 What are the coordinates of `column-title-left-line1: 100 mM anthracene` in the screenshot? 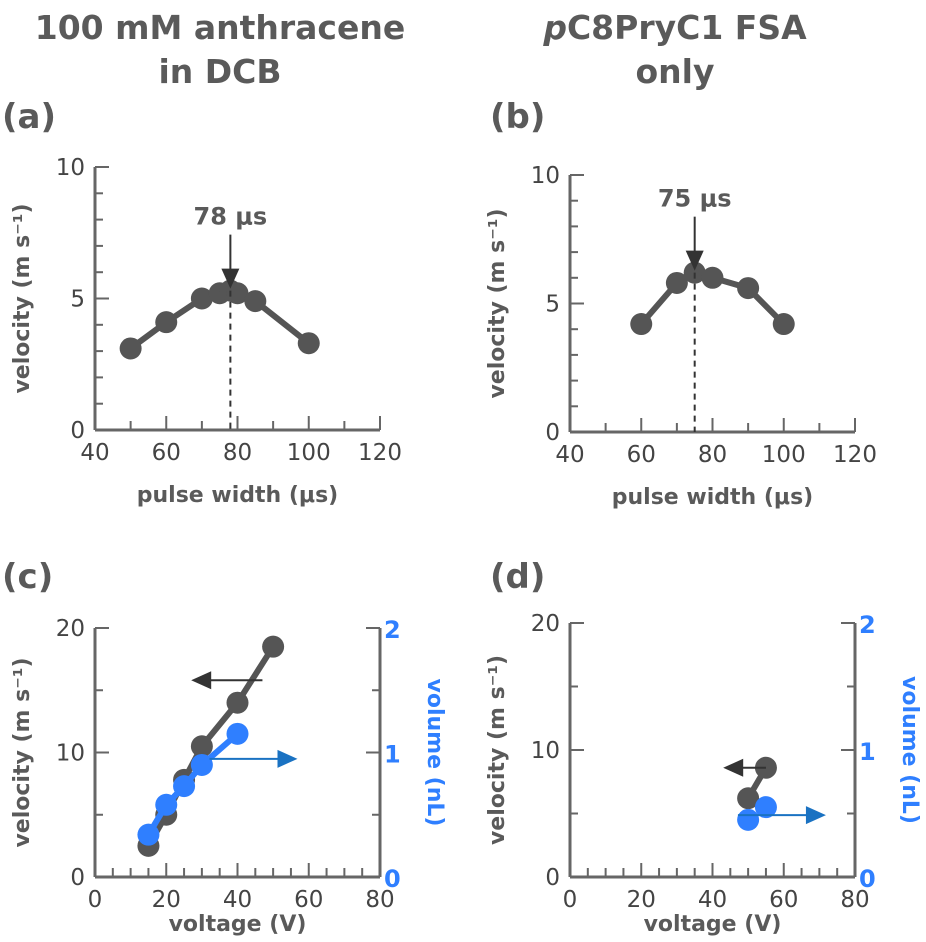 It's located at (220, 27).